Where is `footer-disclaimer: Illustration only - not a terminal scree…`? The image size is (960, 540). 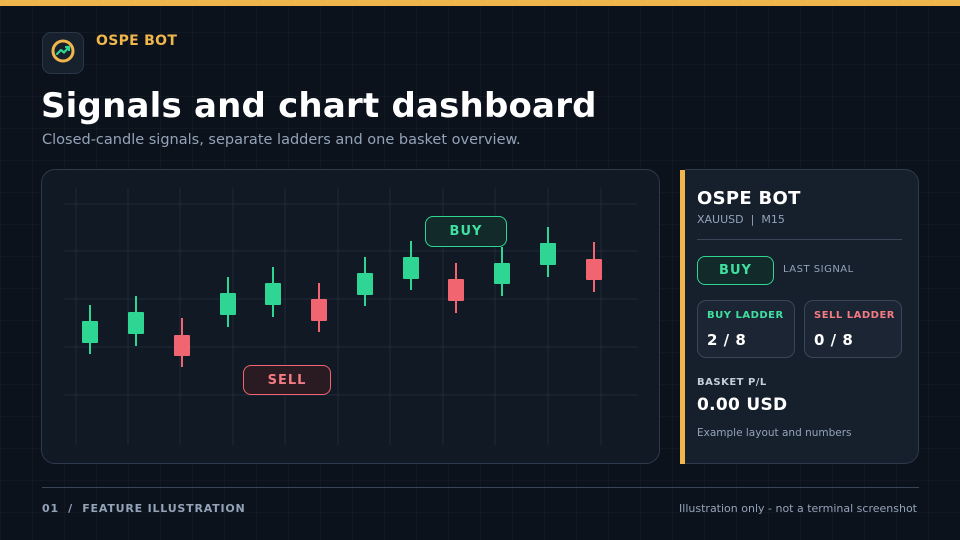
footer-disclaimer: Illustration only - not a terminal scree… is located at coordinates (798, 508).